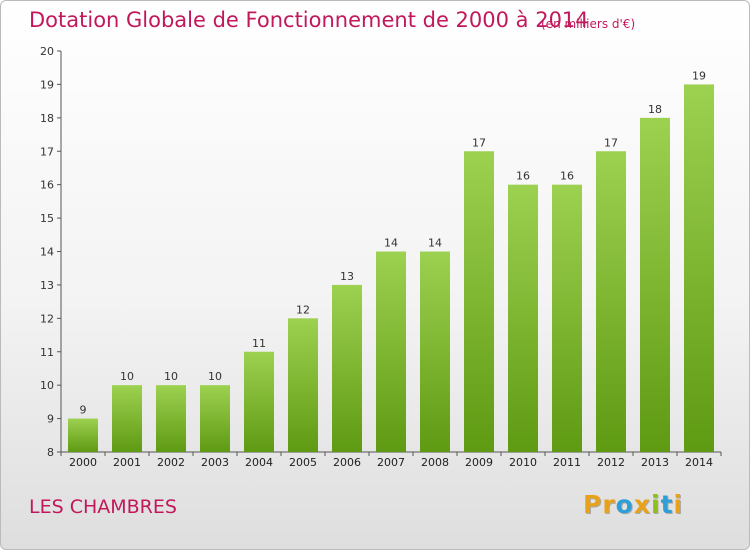 Image resolution: width=750 pixels, height=550 pixels. I want to click on x-tick-label: 2013, so click(655, 462).